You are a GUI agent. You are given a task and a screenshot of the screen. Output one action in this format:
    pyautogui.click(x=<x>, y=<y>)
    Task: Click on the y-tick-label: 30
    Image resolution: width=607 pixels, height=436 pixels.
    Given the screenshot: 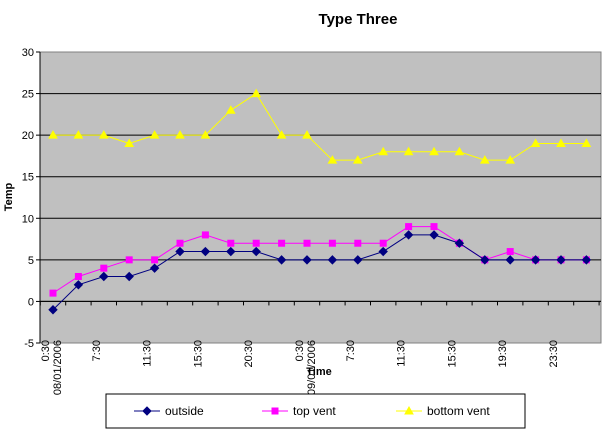 What is the action you would take?
    pyautogui.click(x=28, y=53)
    